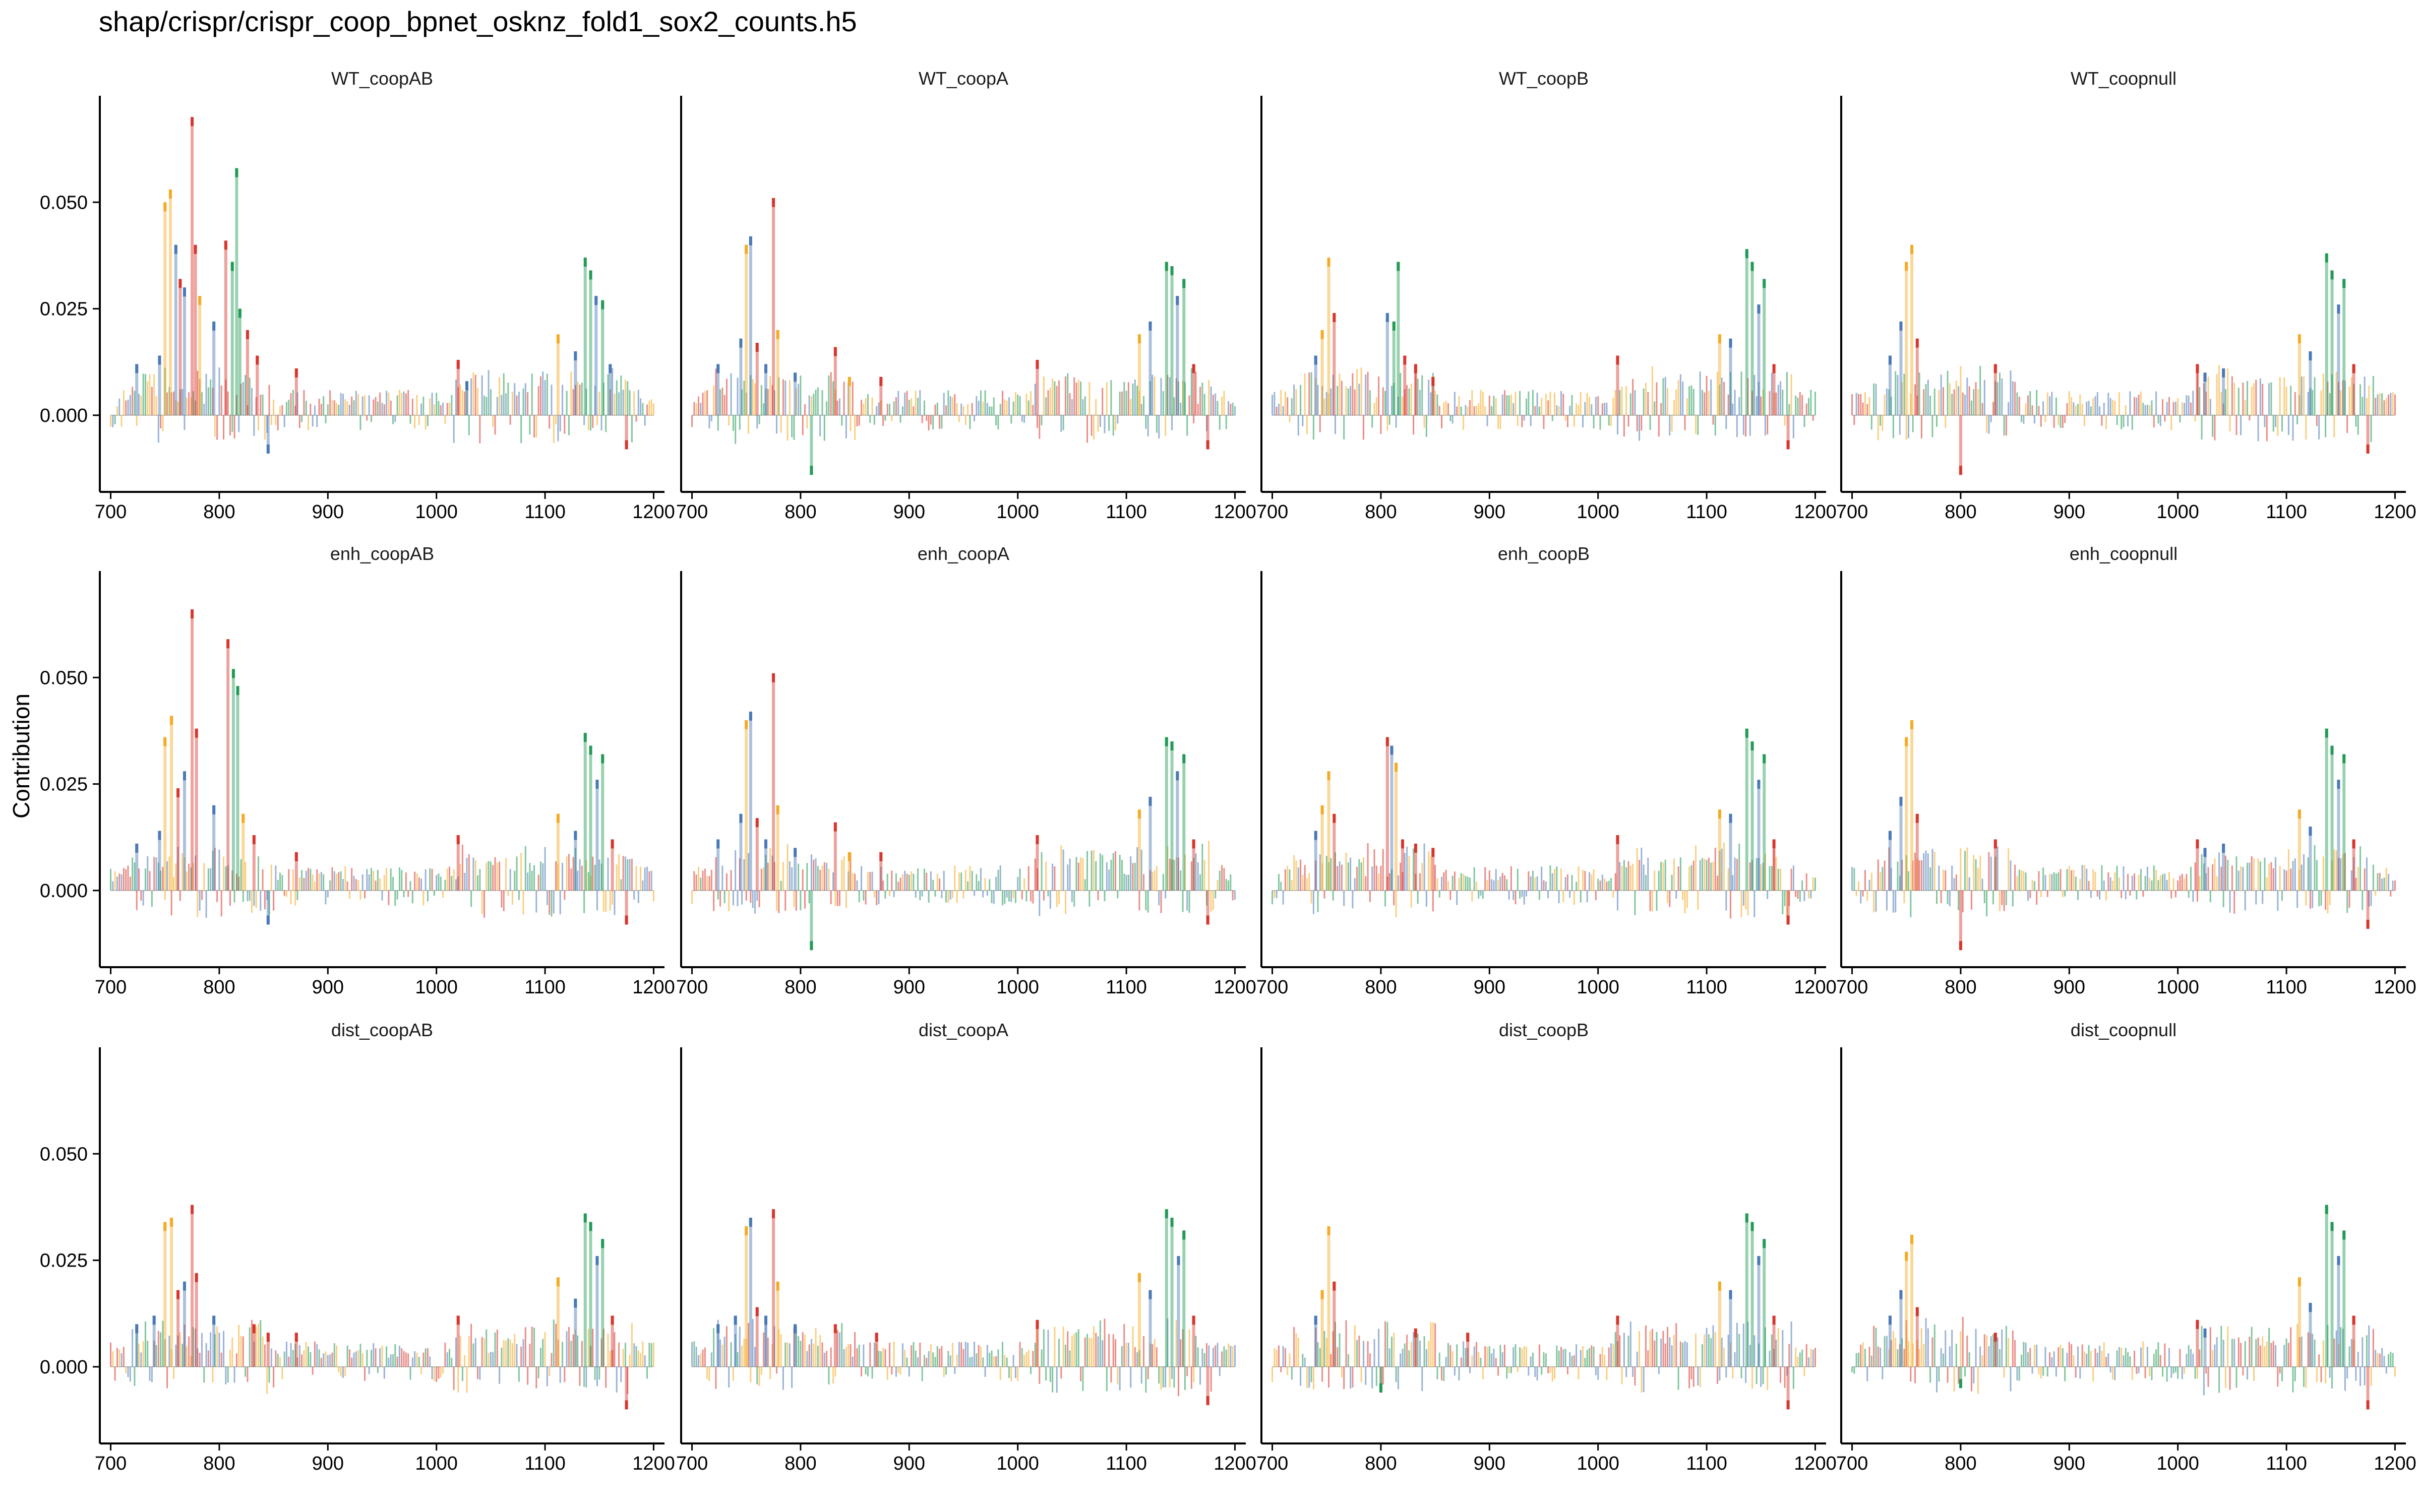  Describe the element at coordinates (382, 78) in the screenshot. I see `panel-title: WT_coopAB` at that location.